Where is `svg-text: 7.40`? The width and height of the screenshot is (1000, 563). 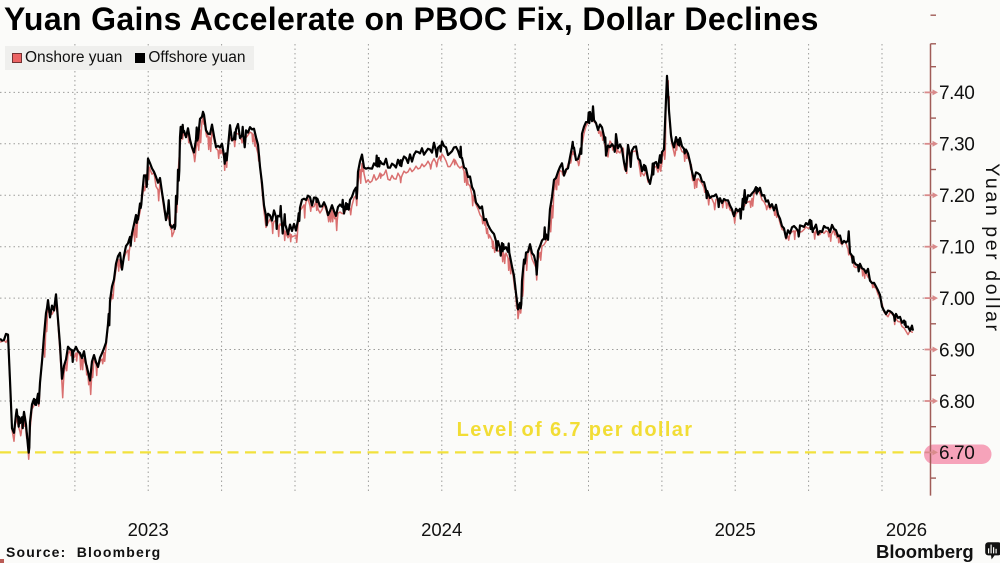 svg-text: 7.40 is located at coordinates (956, 93).